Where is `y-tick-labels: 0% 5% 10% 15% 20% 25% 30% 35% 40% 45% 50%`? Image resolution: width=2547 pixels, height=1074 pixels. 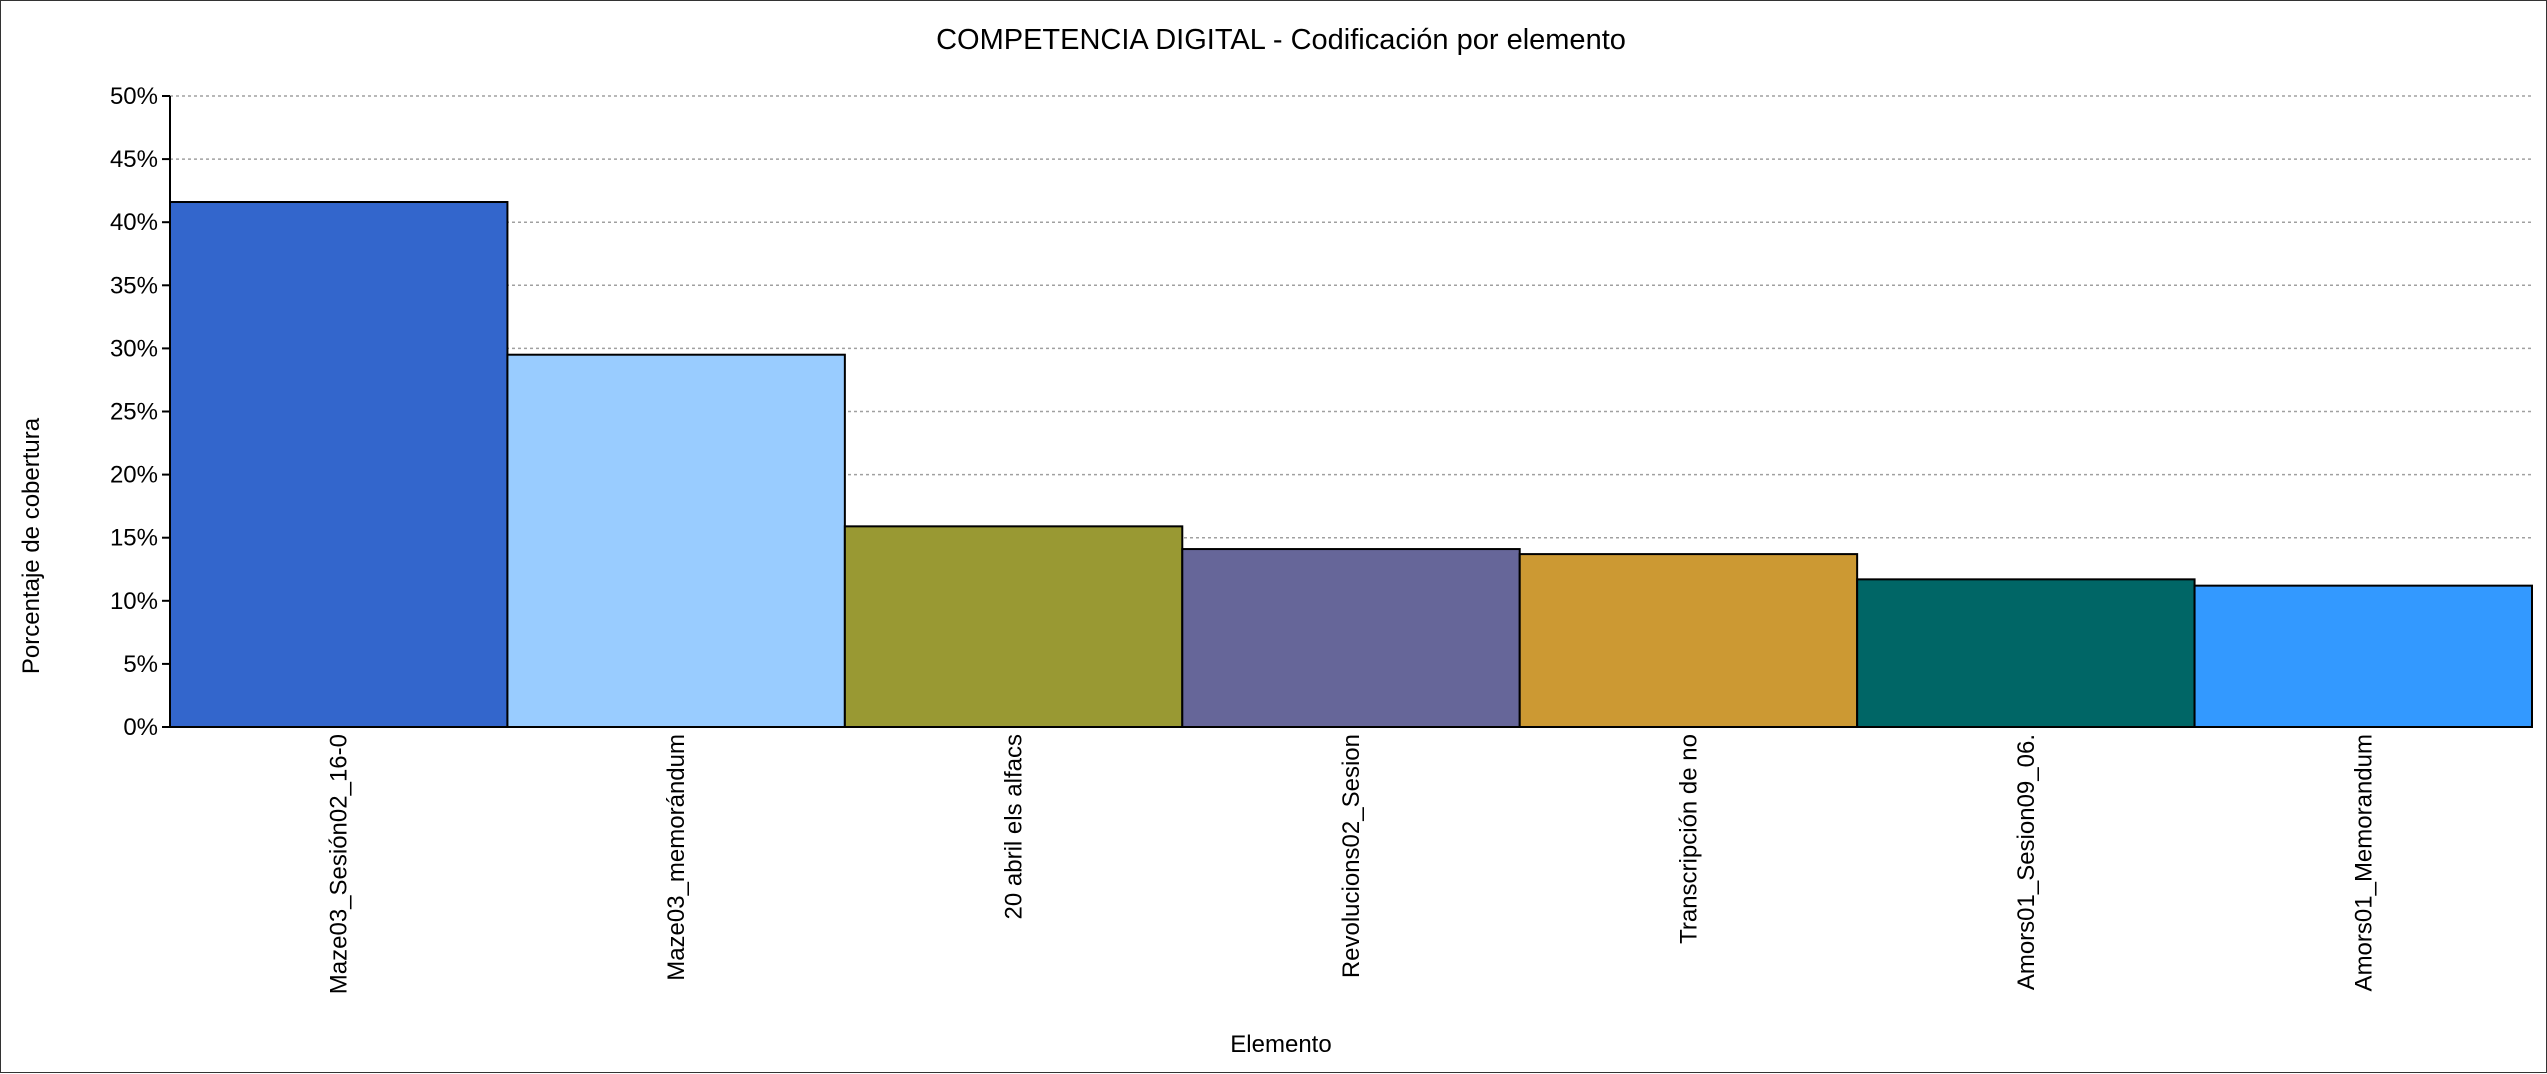
y-tick-labels: 0% 5% 10% 15% 20% 25% 30% 35% 40% 45% 50% is located at coordinates (140, 412).